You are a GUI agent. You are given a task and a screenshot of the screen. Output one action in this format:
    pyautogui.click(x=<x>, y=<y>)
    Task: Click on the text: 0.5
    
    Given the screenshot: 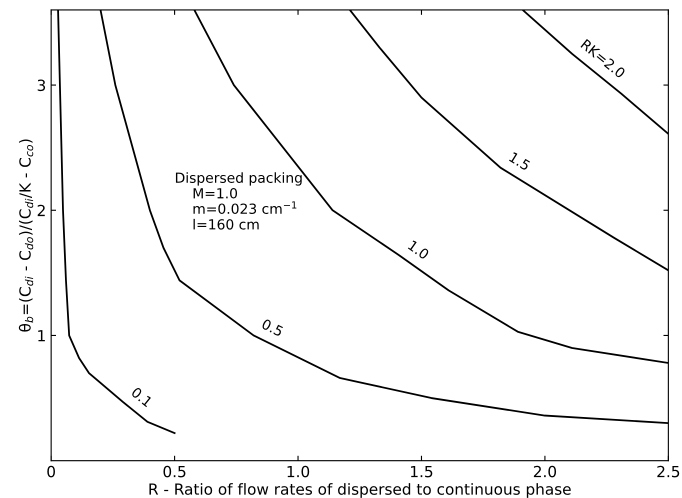 What is the action you would take?
    pyautogui.click(x=272, y=327)
    